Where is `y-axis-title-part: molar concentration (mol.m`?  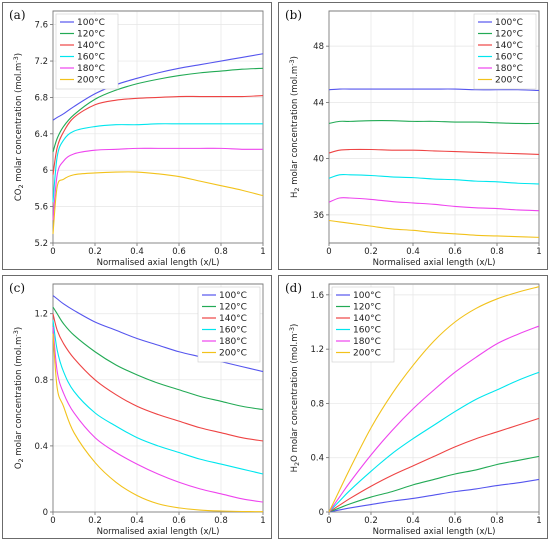 y-axis-title-part: molar concentration (mol.m is located at coordinates (19, 398).